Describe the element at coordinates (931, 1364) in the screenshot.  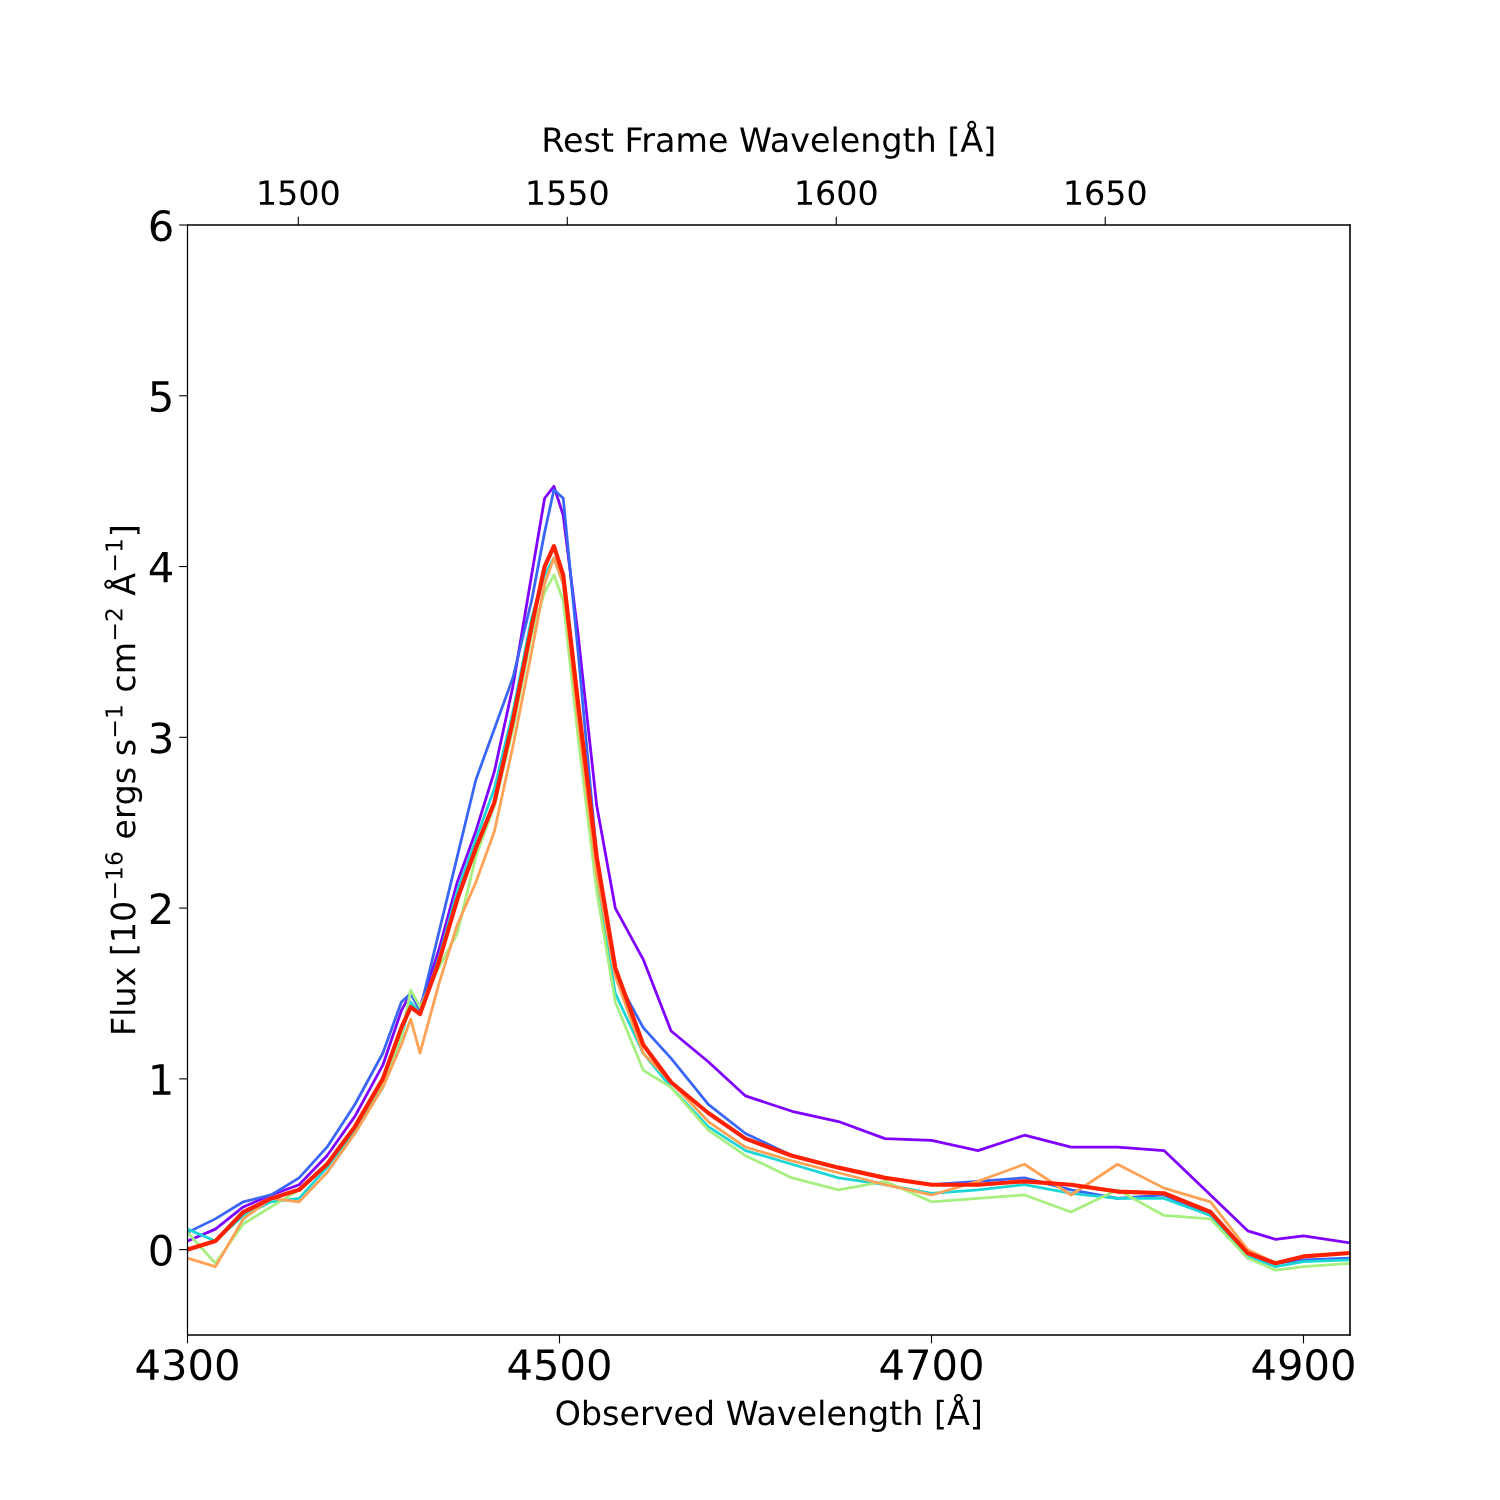
I see `x-tick-label: 4700` at that location.